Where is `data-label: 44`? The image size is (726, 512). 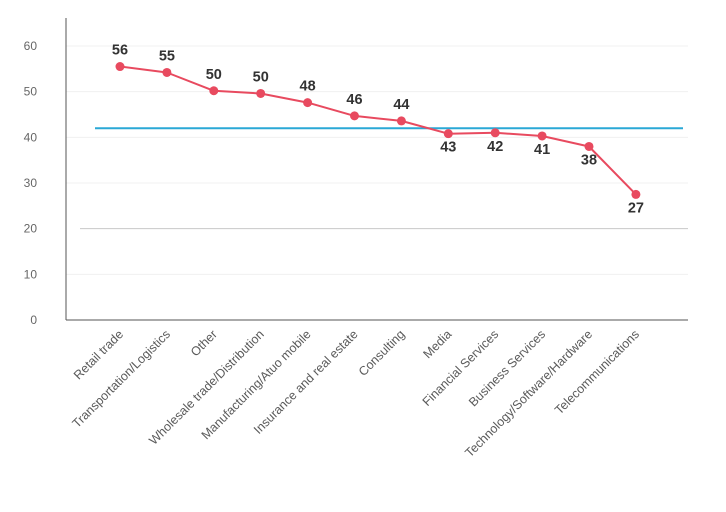
data-label: 44 is located at coordinates (401, 105).